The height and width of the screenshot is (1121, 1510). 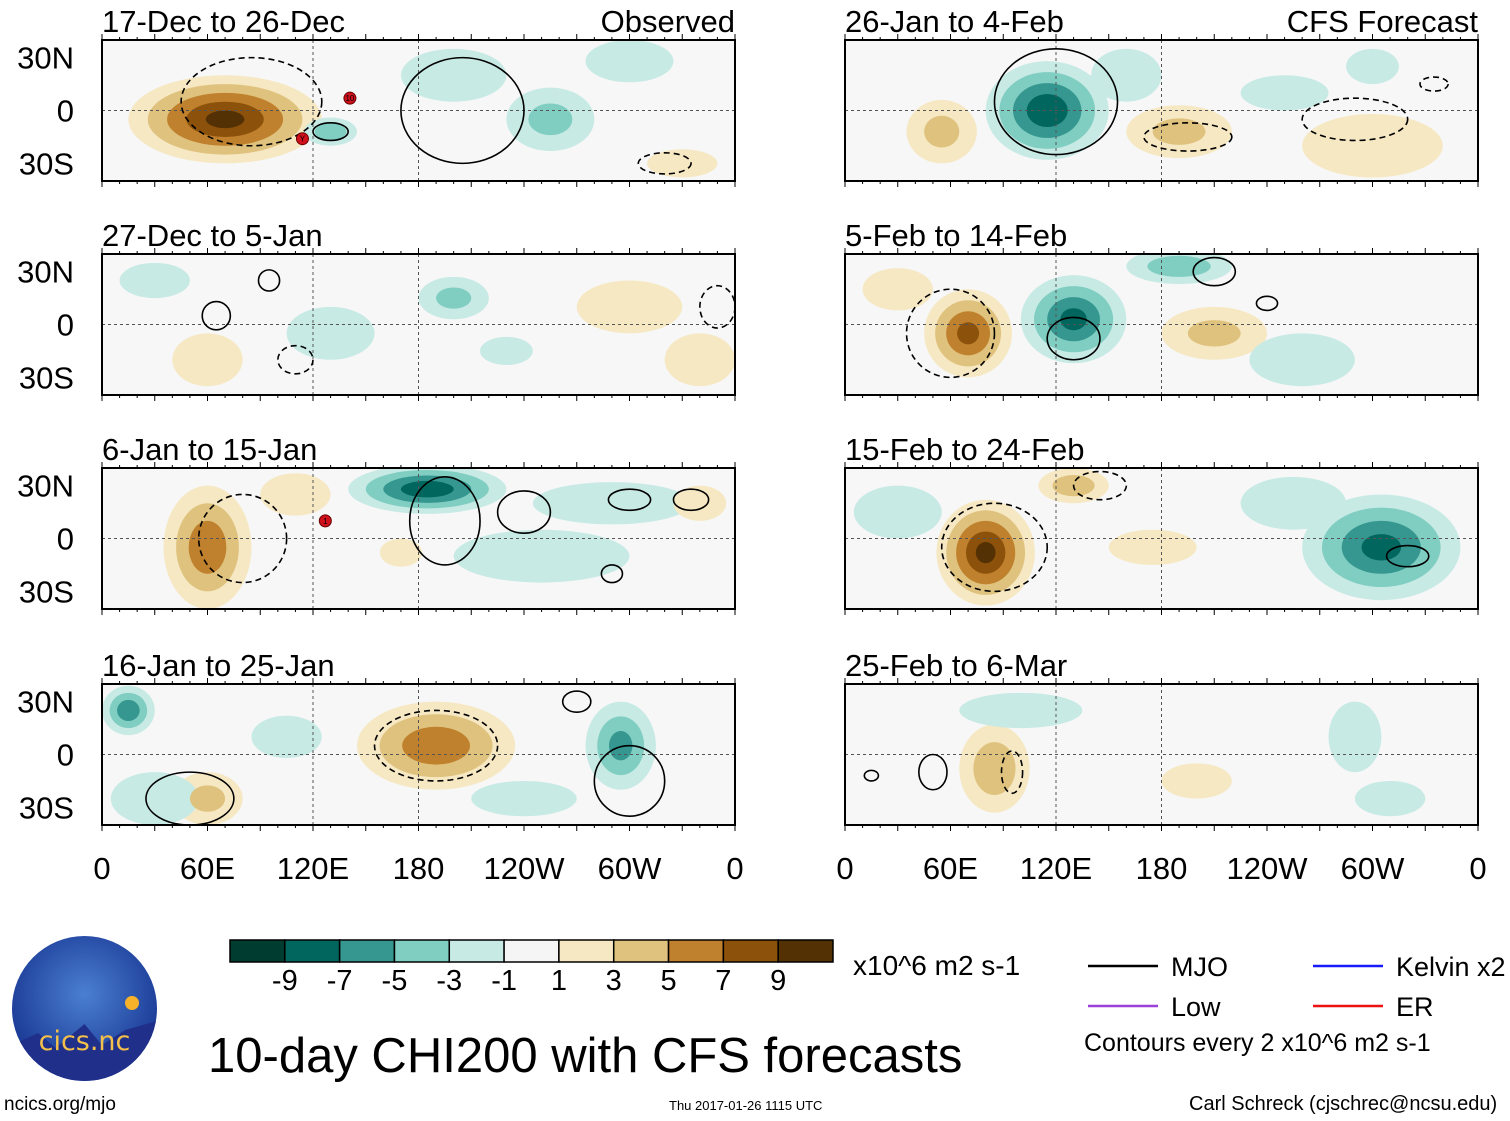 What do you see at coordinates (614, 981) in the screenshot?
I see `colorbar-tick-label: 3` at bounding box center [614, 981].